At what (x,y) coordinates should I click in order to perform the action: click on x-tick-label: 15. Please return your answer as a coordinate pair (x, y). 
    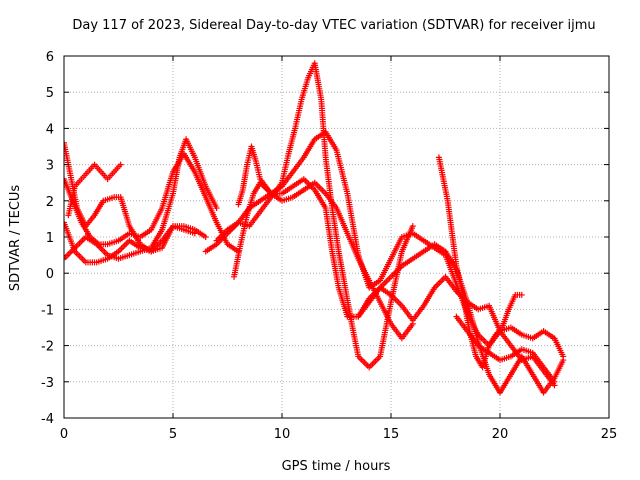
    Looking at the image, I should click on (391, 434).